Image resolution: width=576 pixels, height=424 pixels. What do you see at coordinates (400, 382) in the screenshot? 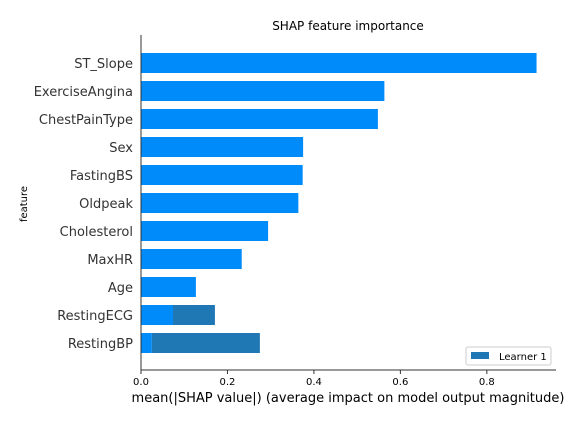
I see `x-tick-label: 0.6` at bounding box center [400, 382].